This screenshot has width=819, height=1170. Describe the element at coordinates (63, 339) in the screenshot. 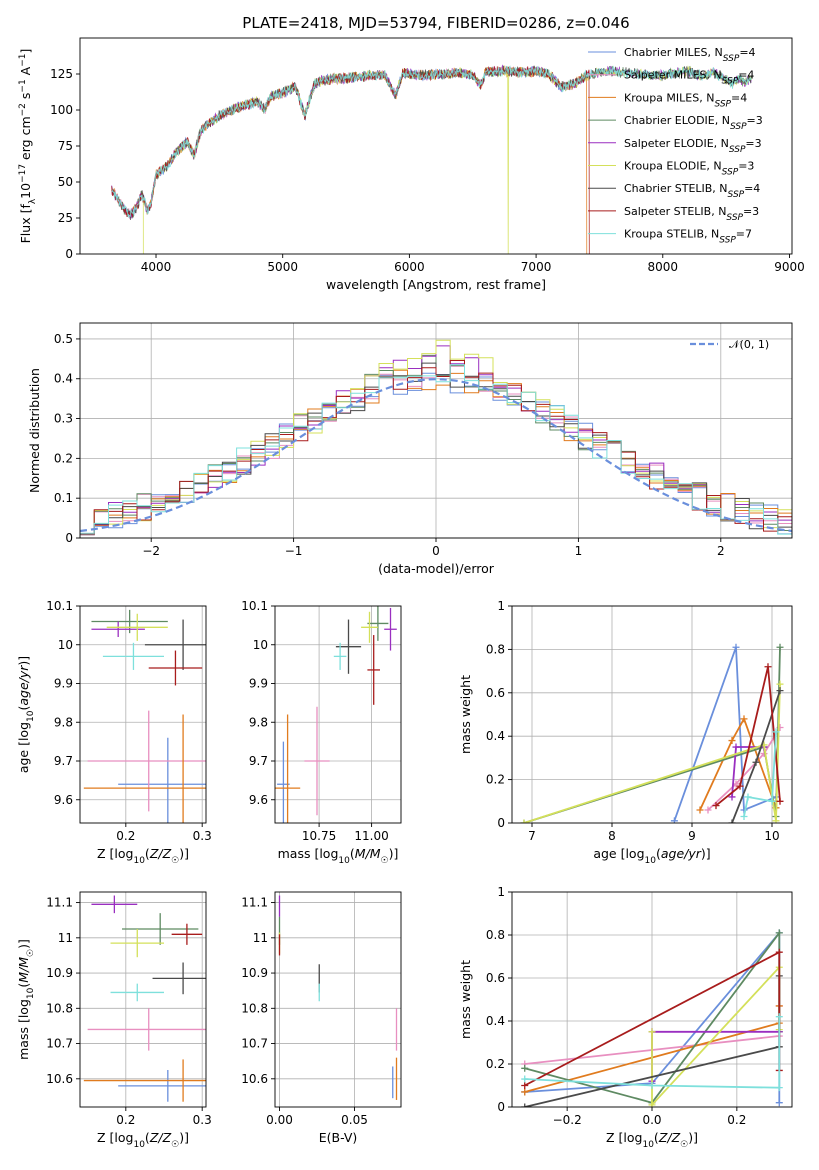

I see `y-tick-label: 0.5` at that location.